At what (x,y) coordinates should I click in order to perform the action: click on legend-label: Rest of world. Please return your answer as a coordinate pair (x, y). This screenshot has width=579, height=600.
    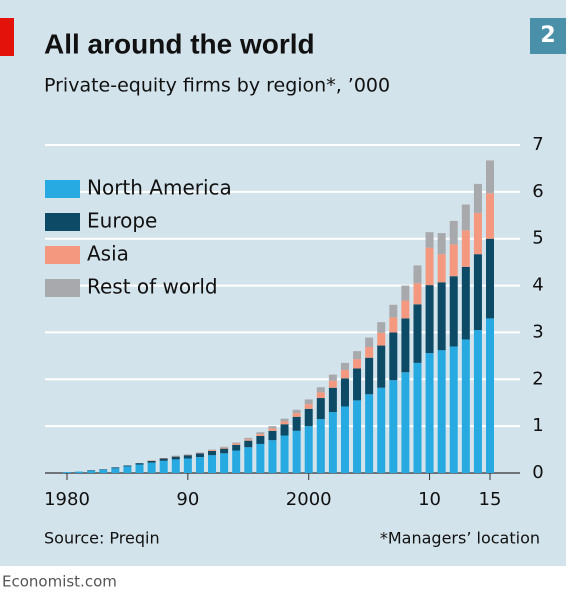
    Looking at the image, I should click on (152, 287).